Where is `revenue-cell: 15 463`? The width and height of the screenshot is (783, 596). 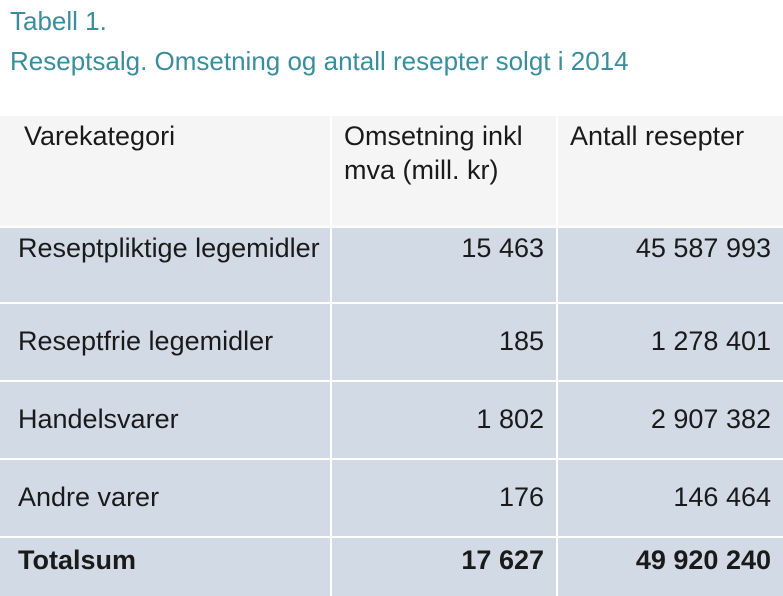 revenue-cell: 15 463 is located at coordinates (443, 265).